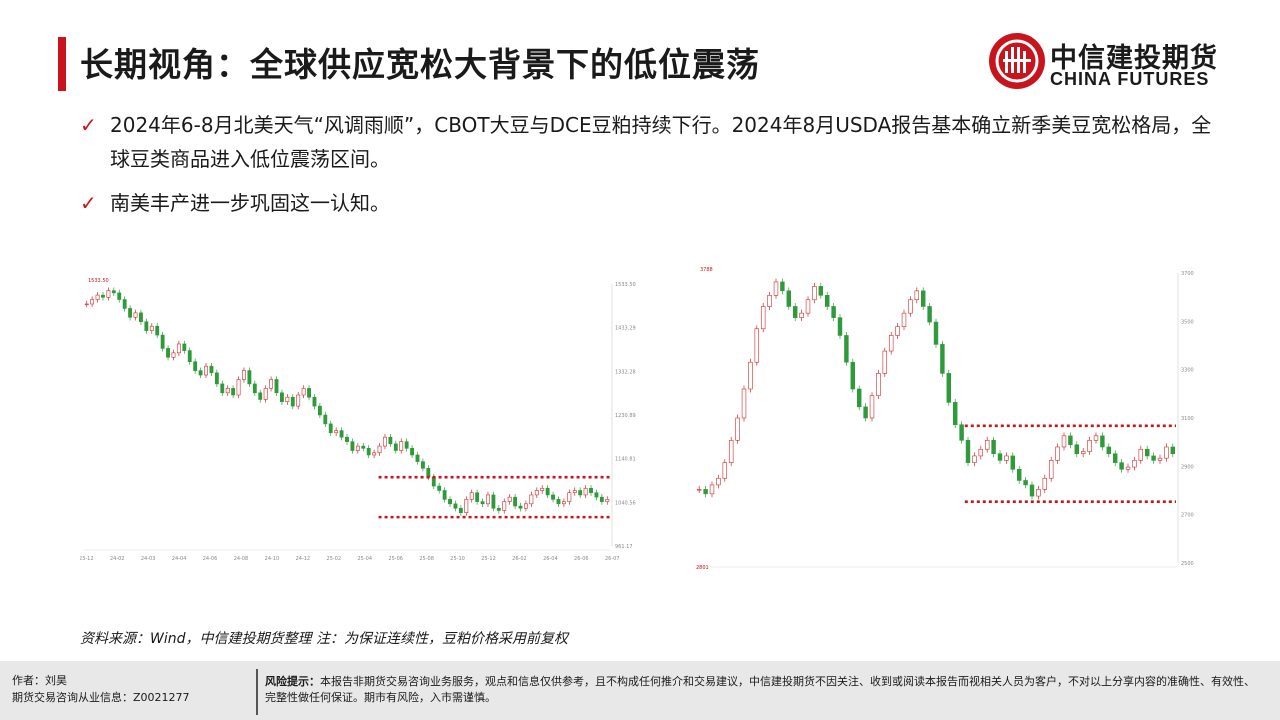  I want to click on x-tick-label: 24-03, so click(148, 559).